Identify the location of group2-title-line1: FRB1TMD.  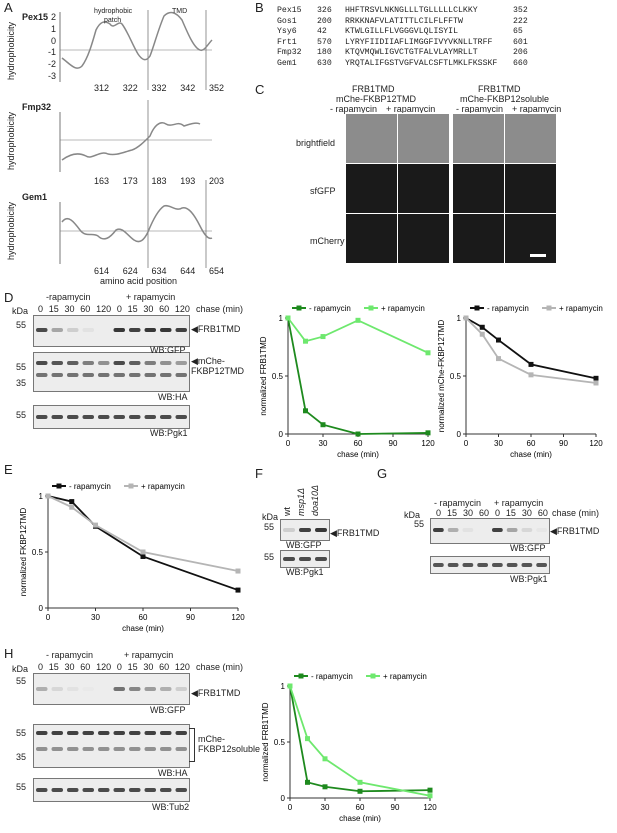
(499, 89).